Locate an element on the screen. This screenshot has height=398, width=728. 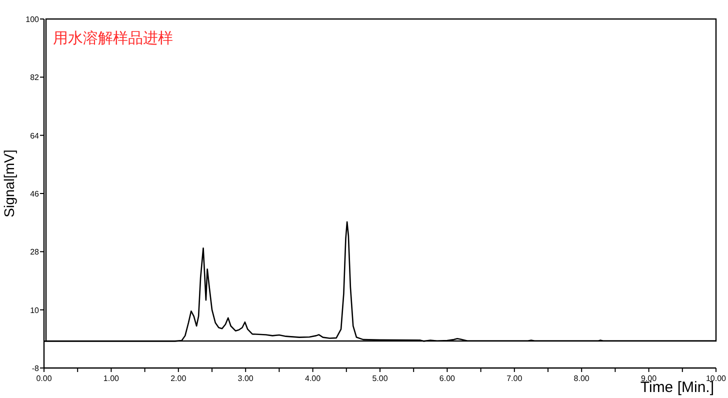
x-tick-label: 1.00 is located at coordinates (111, 378).